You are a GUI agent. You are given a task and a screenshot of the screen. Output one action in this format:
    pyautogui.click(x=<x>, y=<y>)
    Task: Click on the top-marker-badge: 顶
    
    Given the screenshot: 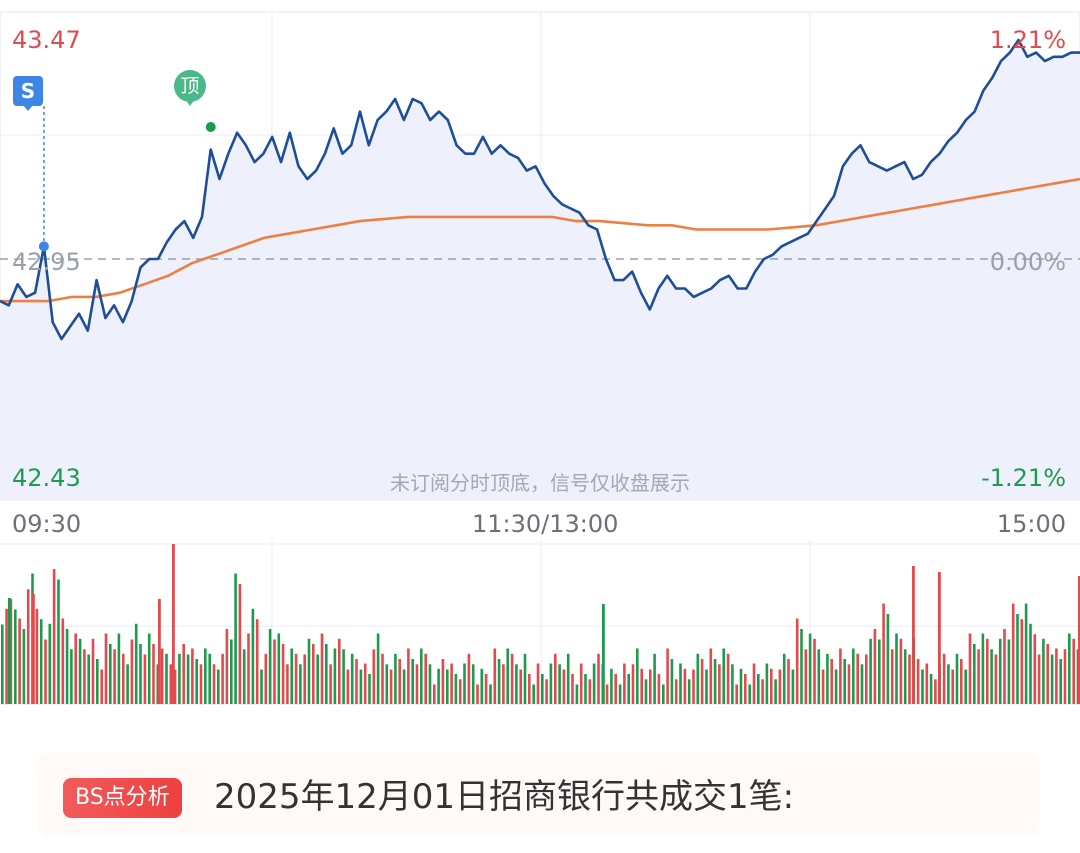 What is the action you would take?
    pyautogui.click(x=190, y=88)
    